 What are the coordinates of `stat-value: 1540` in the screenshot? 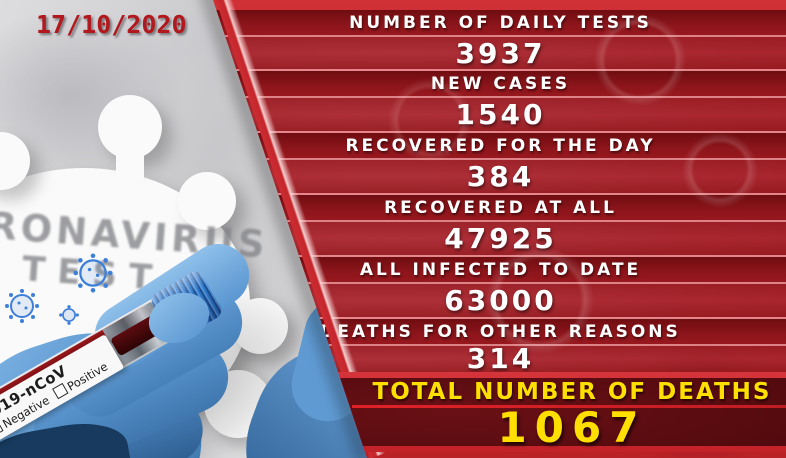 It's located at (500, 114).